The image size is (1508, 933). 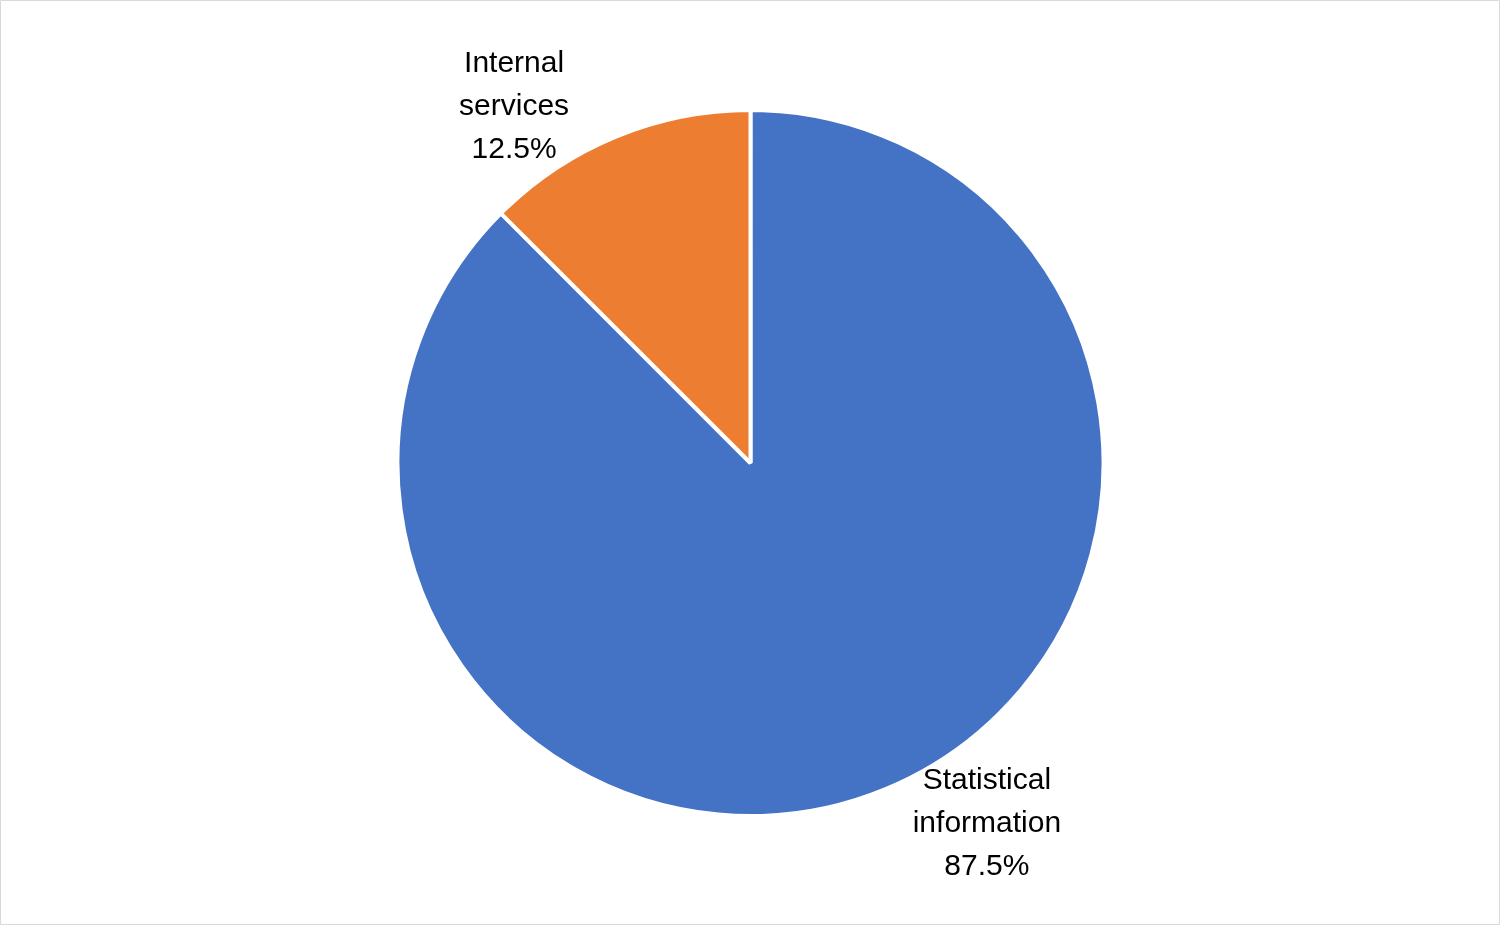 What do you see at coordinates (514, 82) in the screenshot?
I see `slice-label: Internal services` at bounding box center [514, 82].